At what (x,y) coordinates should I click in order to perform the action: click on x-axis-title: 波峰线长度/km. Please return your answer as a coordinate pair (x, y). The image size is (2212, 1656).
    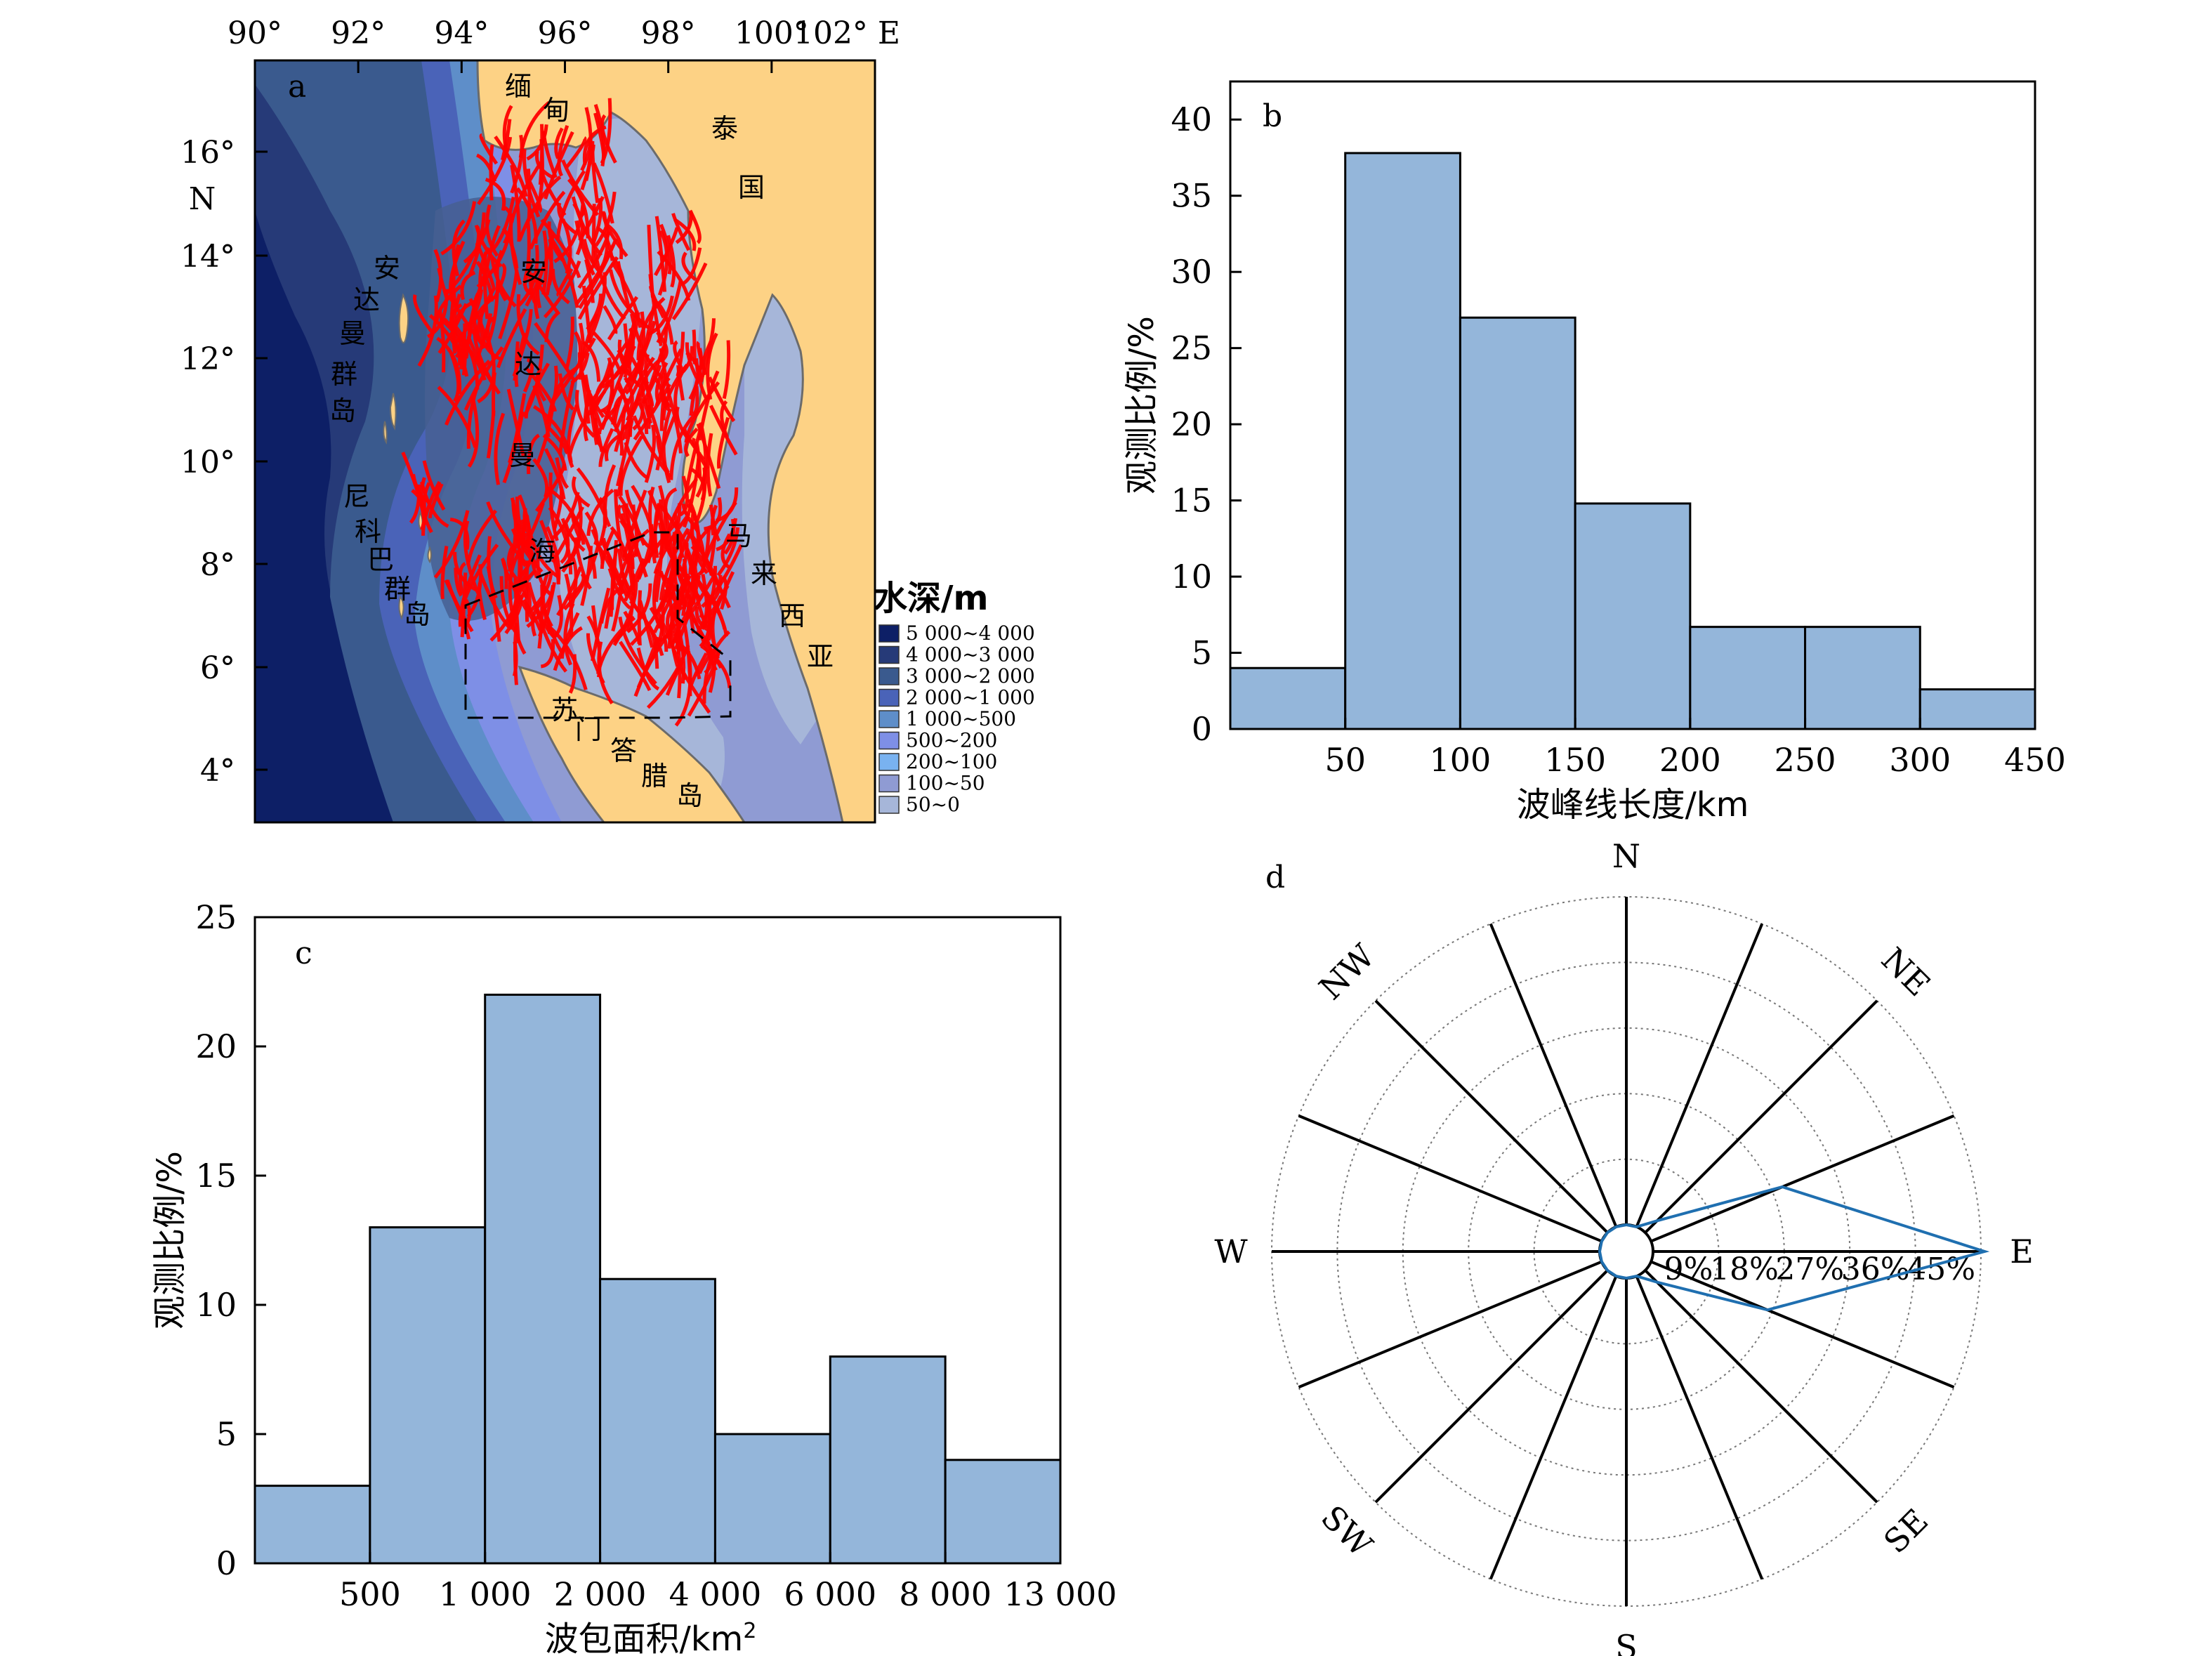
    Looking at the image, I should click on (1633, 804).